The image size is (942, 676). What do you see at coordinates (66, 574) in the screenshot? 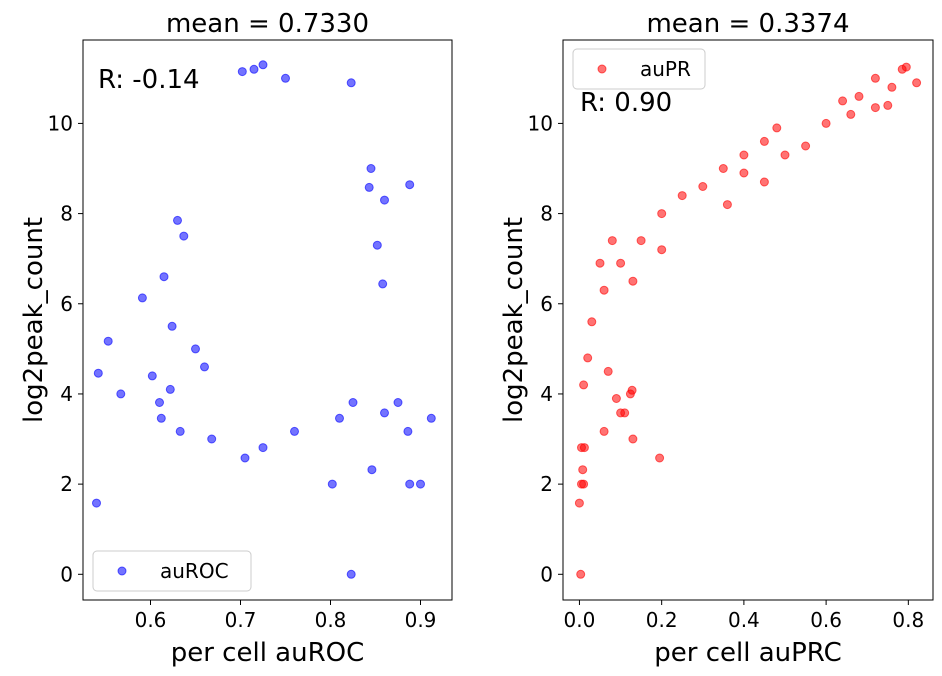
I see `left-y-tick-label: 0` at bounding box center [66, 574].